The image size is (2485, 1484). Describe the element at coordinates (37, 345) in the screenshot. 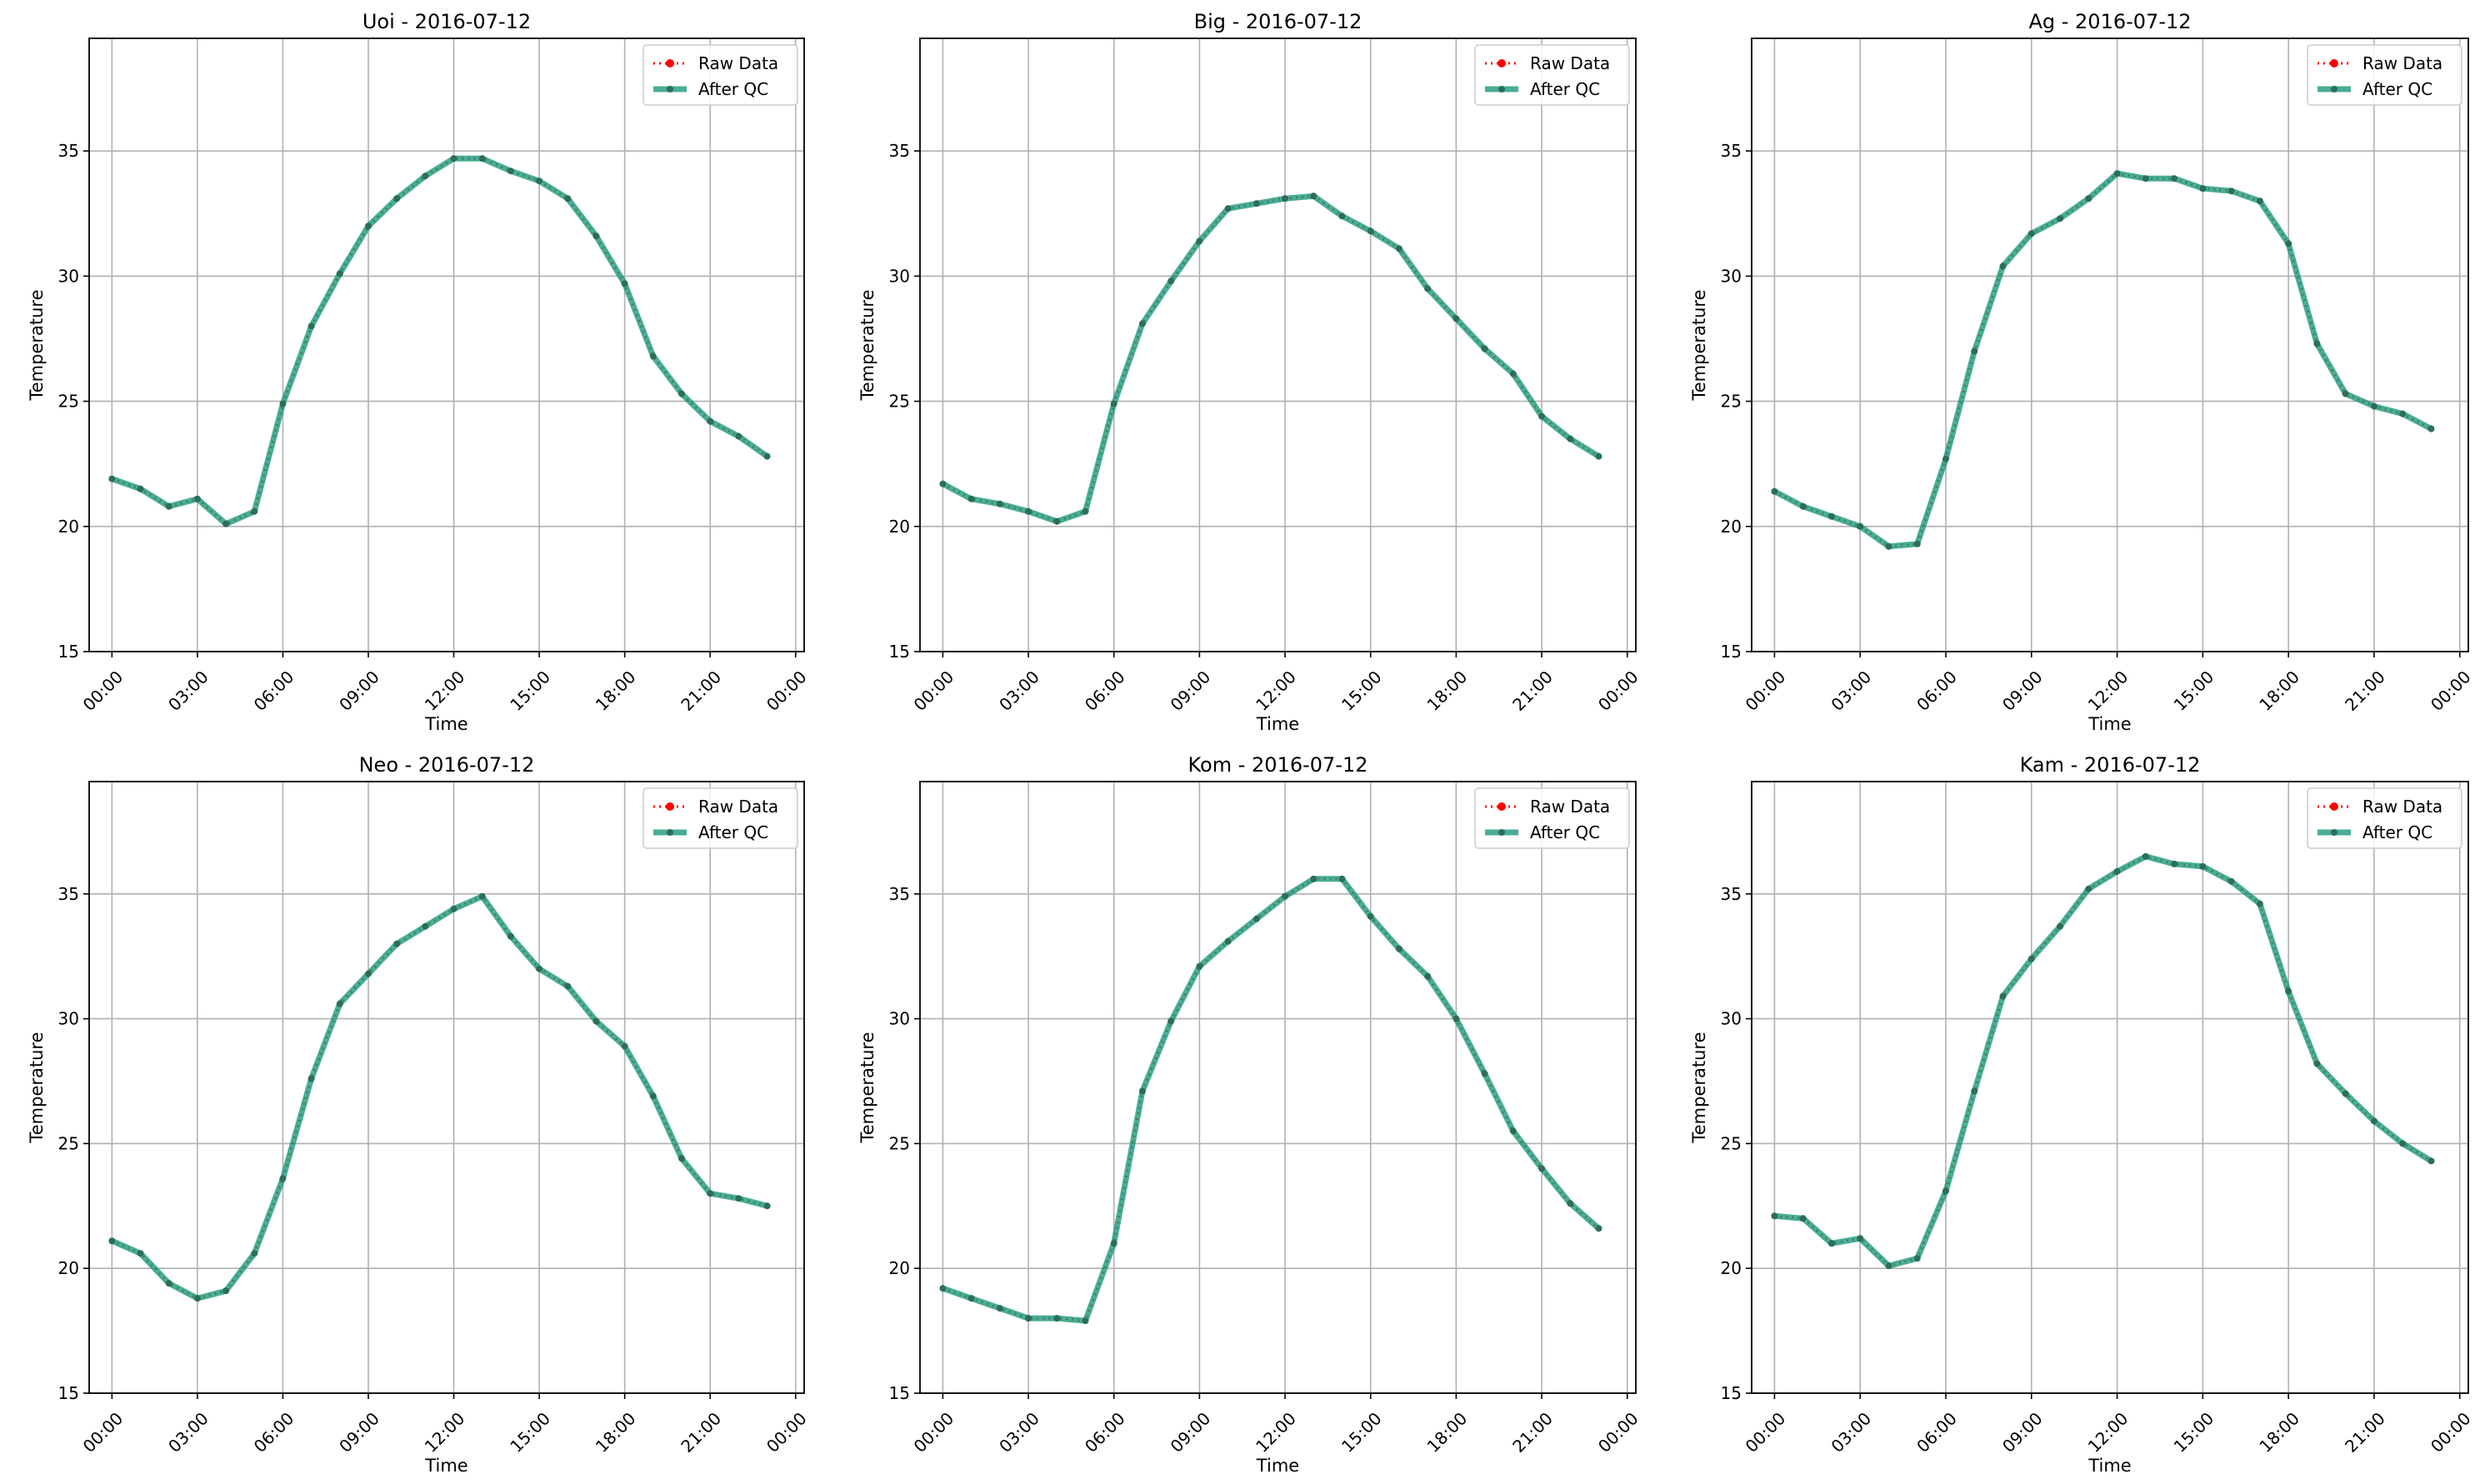

I see `y-axis-label: Temperature` at that location.